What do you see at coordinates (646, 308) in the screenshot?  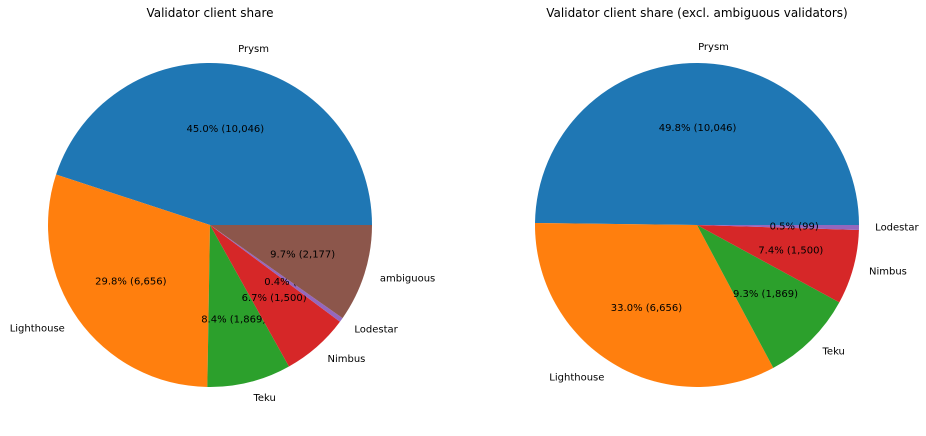 I see `slice-percent-lighthouse: 33.0% (6,656)` at bounding box center [646, 308].